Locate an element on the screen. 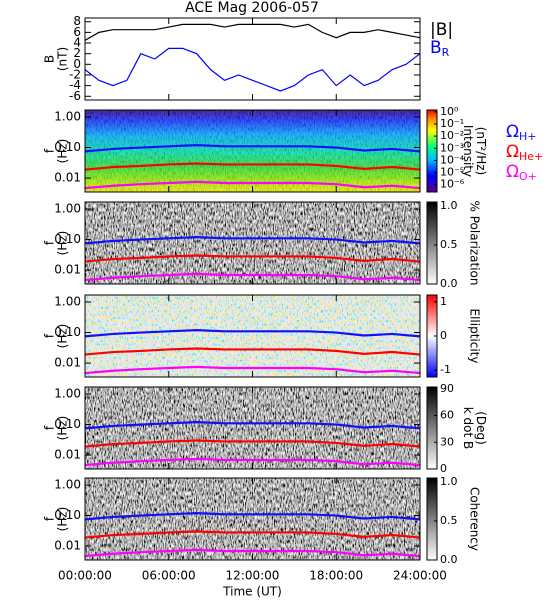 This screenshot has width=550, height=600. legend-label: ΩH+ is located at coordinates (521, 132).